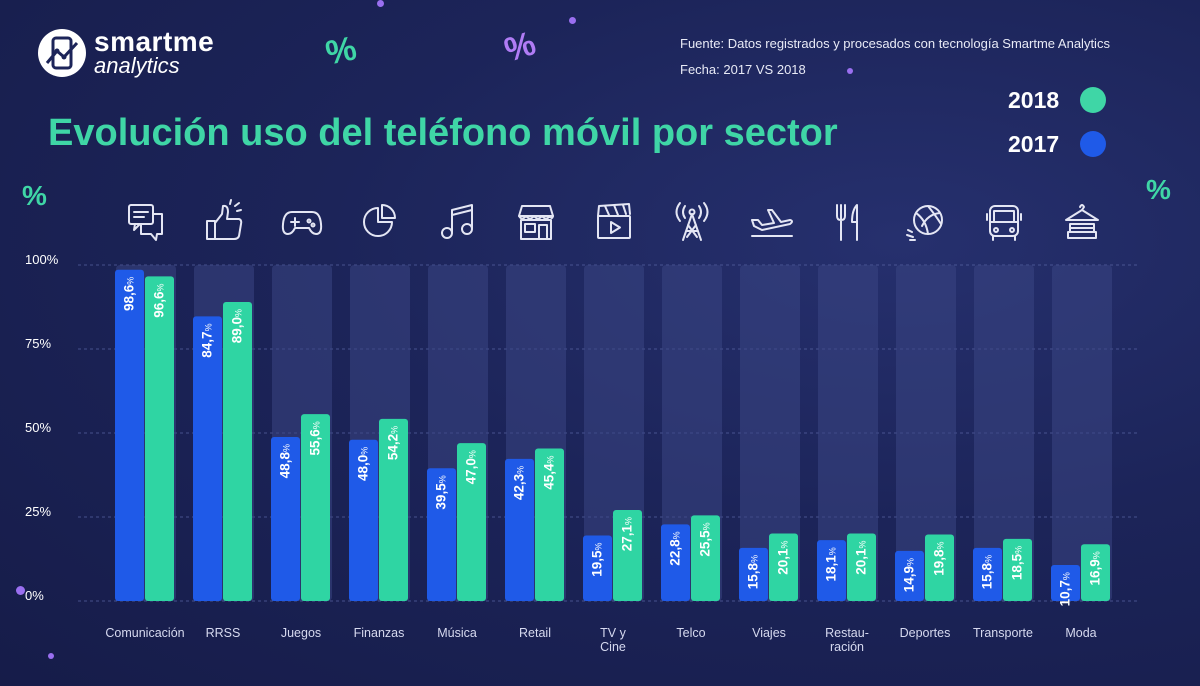  Describe the element at coordinates (1080, 633) in the screenshot. I see `category-label: Moda` at that location.